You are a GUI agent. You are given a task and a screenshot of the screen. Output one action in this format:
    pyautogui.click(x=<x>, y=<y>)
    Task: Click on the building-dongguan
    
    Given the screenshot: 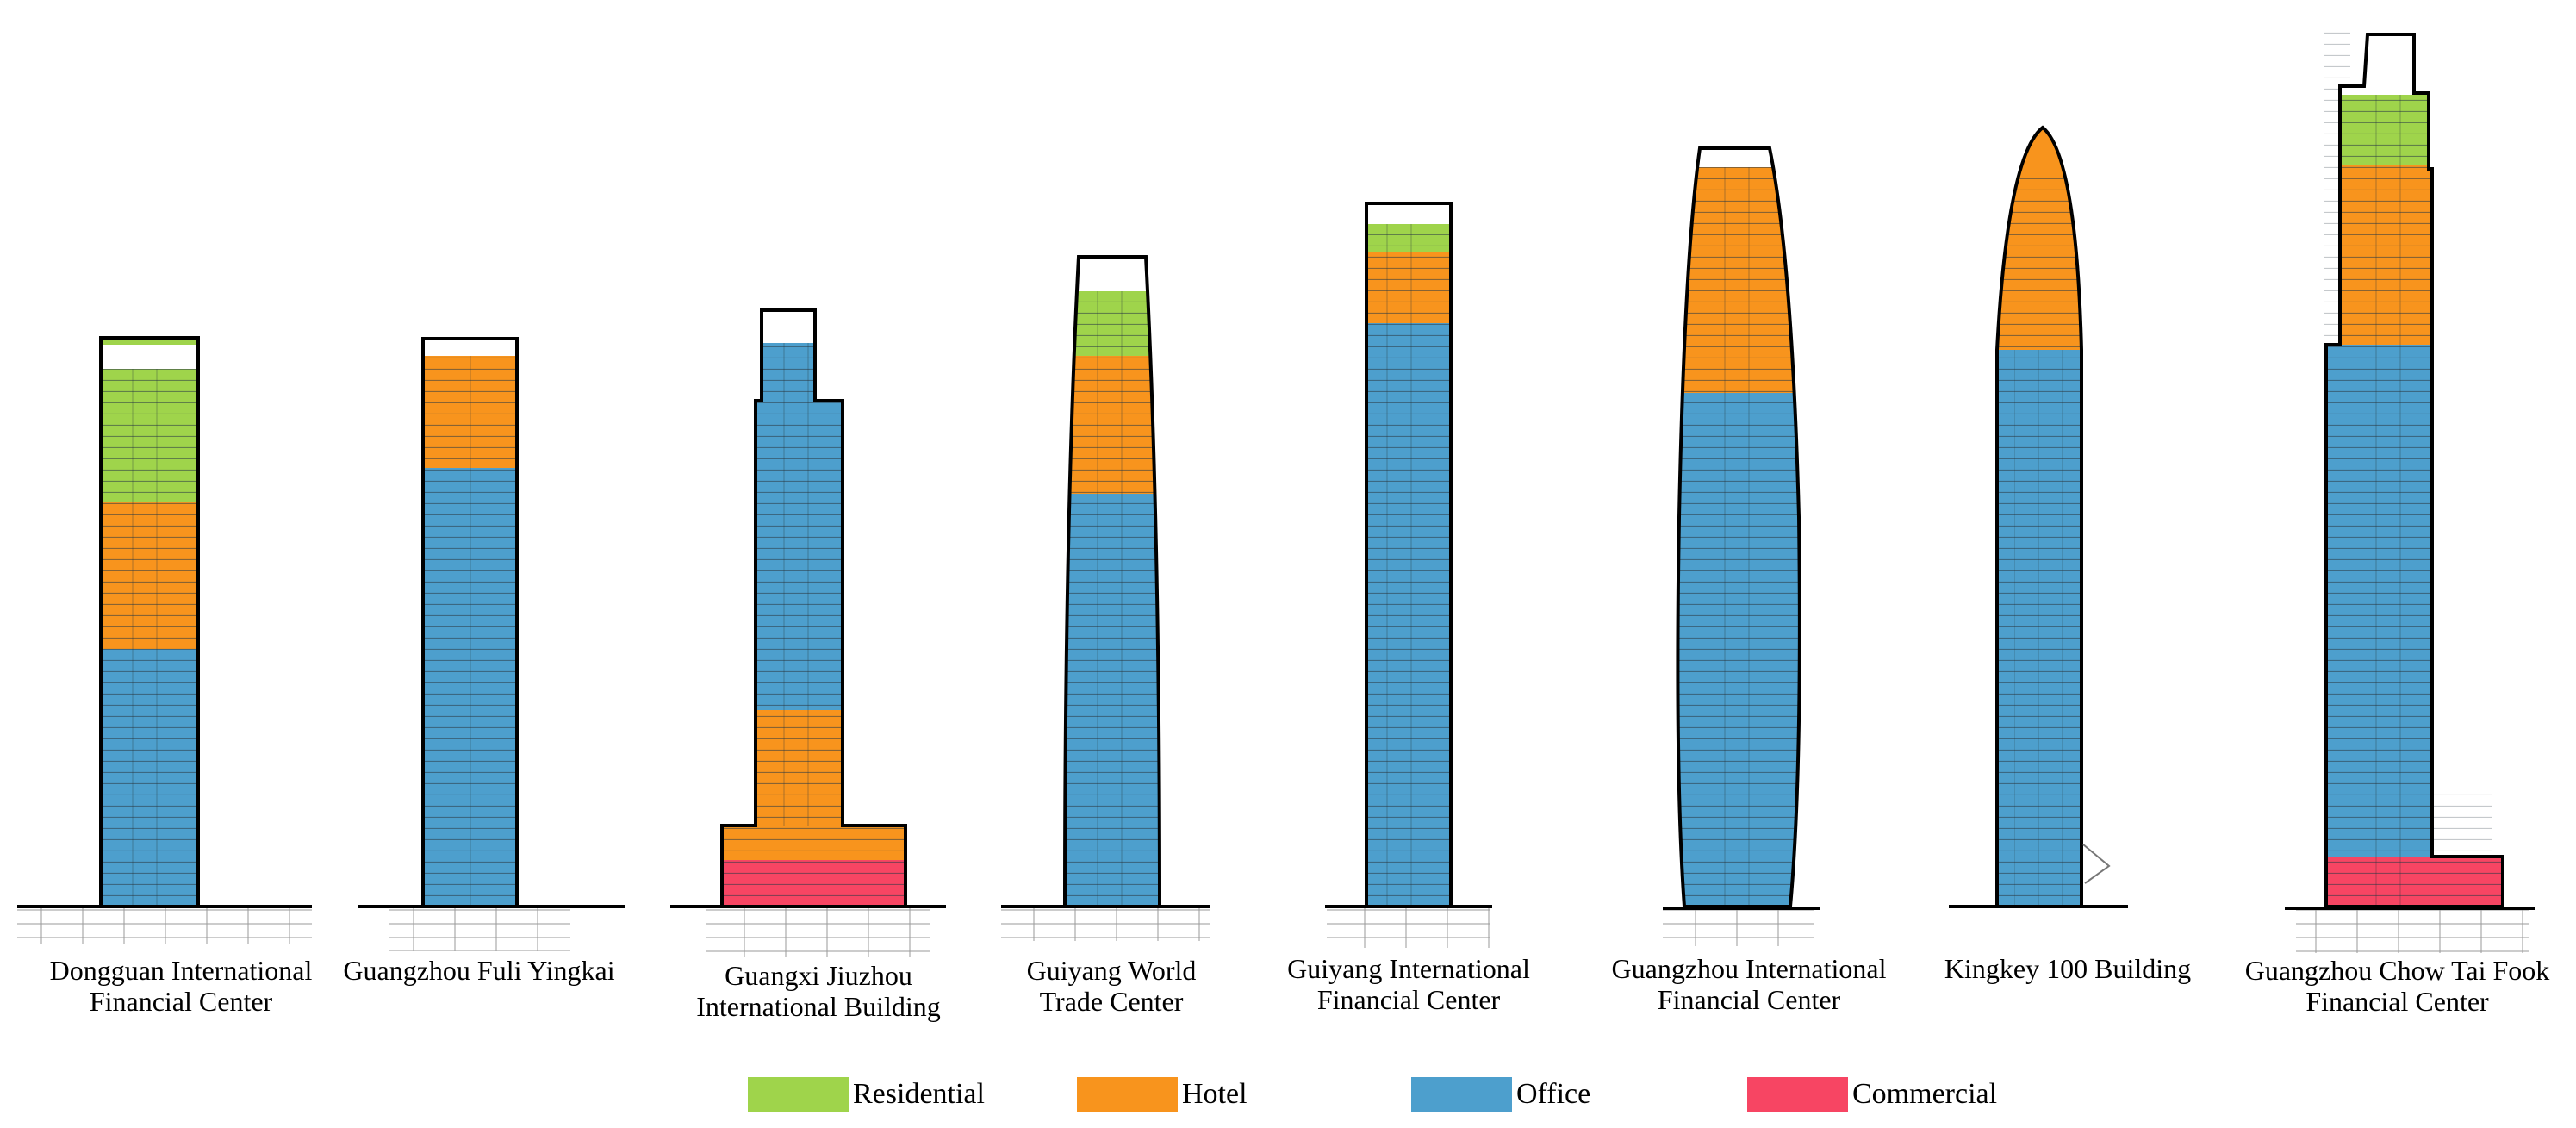 What is the action you would take?
    pyautogui.click(x=165, y=640)
    